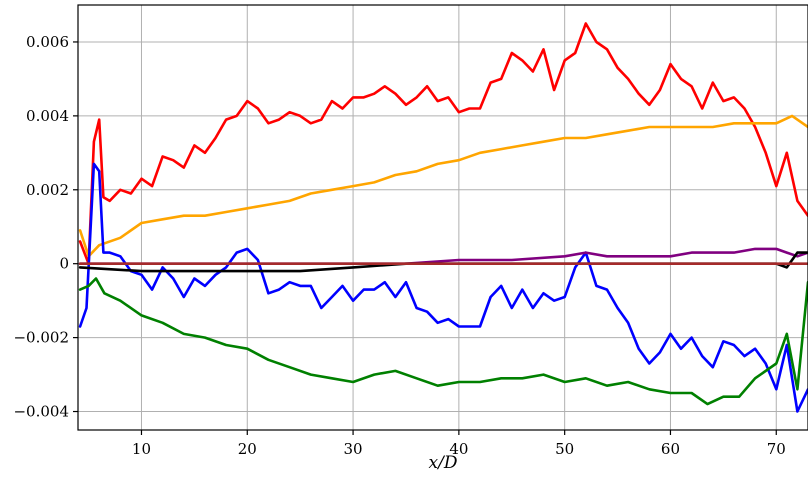 This screenshot has width=808, height=477. I want to click on y-tick-label: 0.006, so click(47, 42).